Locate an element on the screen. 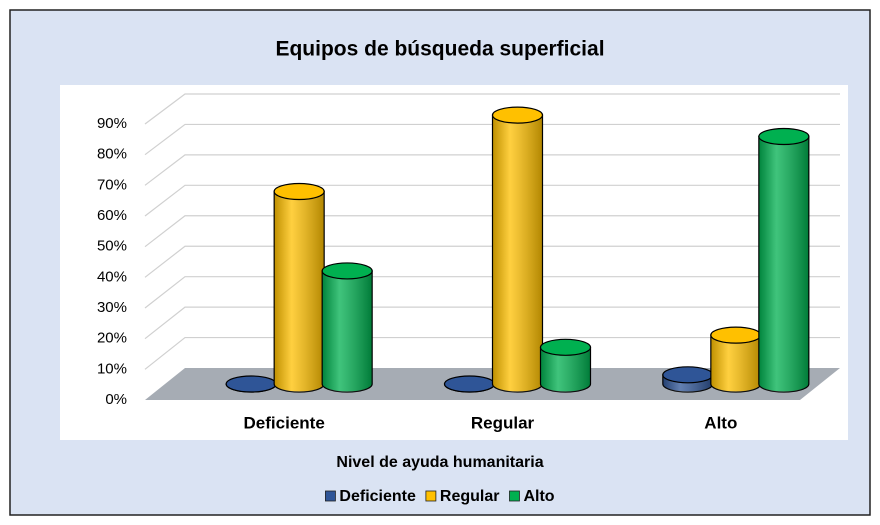  chart-title: Equipos de búsqueda superficial is located at coordinates (439, 49).